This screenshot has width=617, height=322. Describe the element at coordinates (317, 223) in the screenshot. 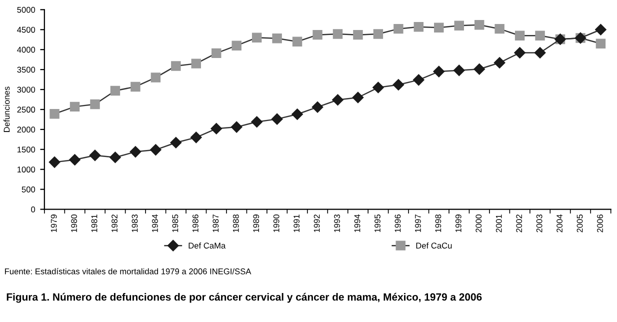

I see `x-tick-label: 1992` at that location.